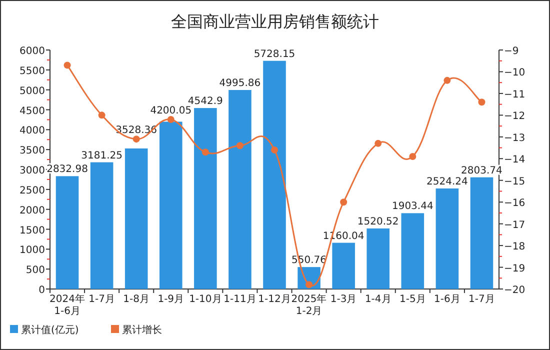  What do you see at coordinates (378, 299) in the screenshot?
I see `x-tick-label: 1-4月` at bounding box center [378, 299].